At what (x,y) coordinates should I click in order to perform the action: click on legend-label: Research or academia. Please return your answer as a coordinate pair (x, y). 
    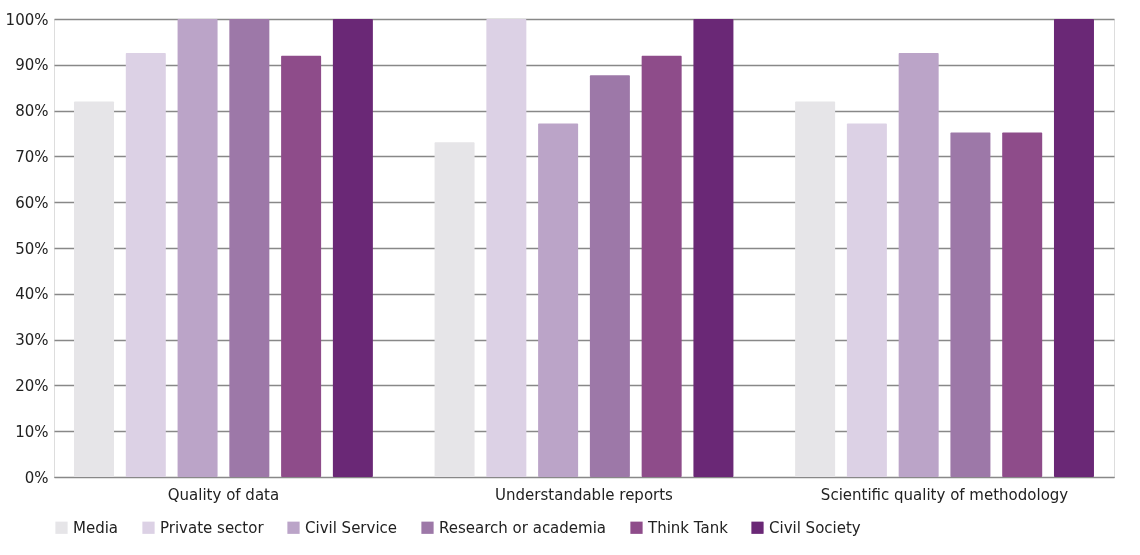
    Looking at the image, I should click on (523, 527).